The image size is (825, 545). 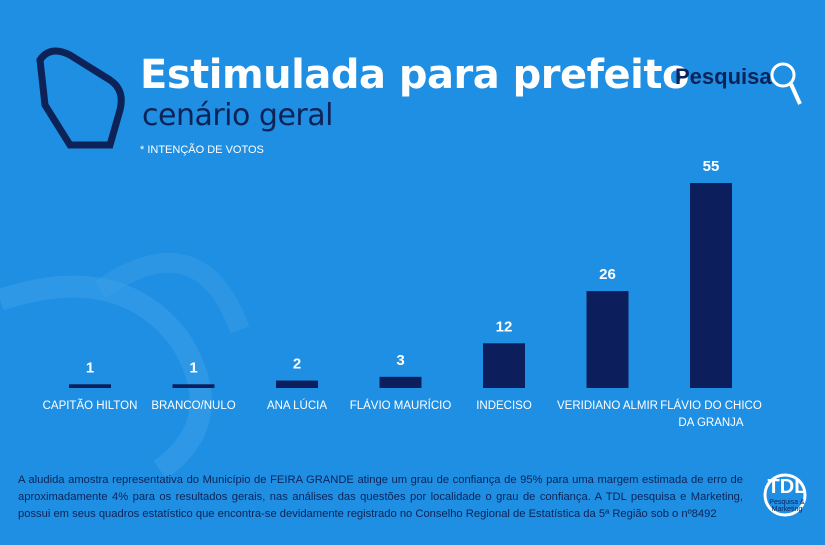 What do you see at coordinates (202, 150) in the screenshot?
I see `note: * INTENÇÃO DE VOTOS` at bounding box center [202, 150].